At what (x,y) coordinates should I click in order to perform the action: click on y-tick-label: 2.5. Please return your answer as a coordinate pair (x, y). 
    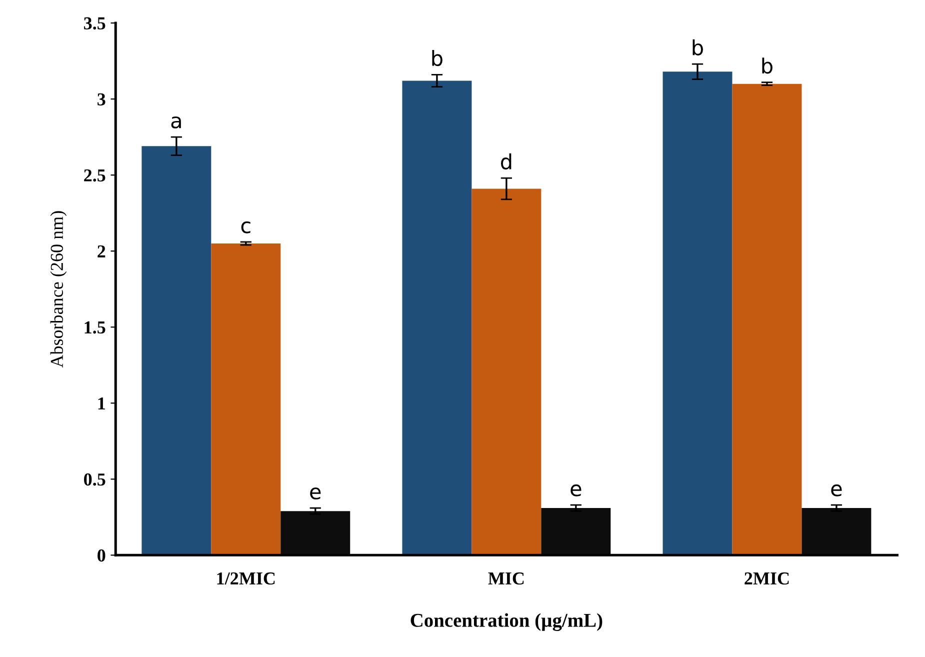
    Looking at the image, I should click on (95, 175).